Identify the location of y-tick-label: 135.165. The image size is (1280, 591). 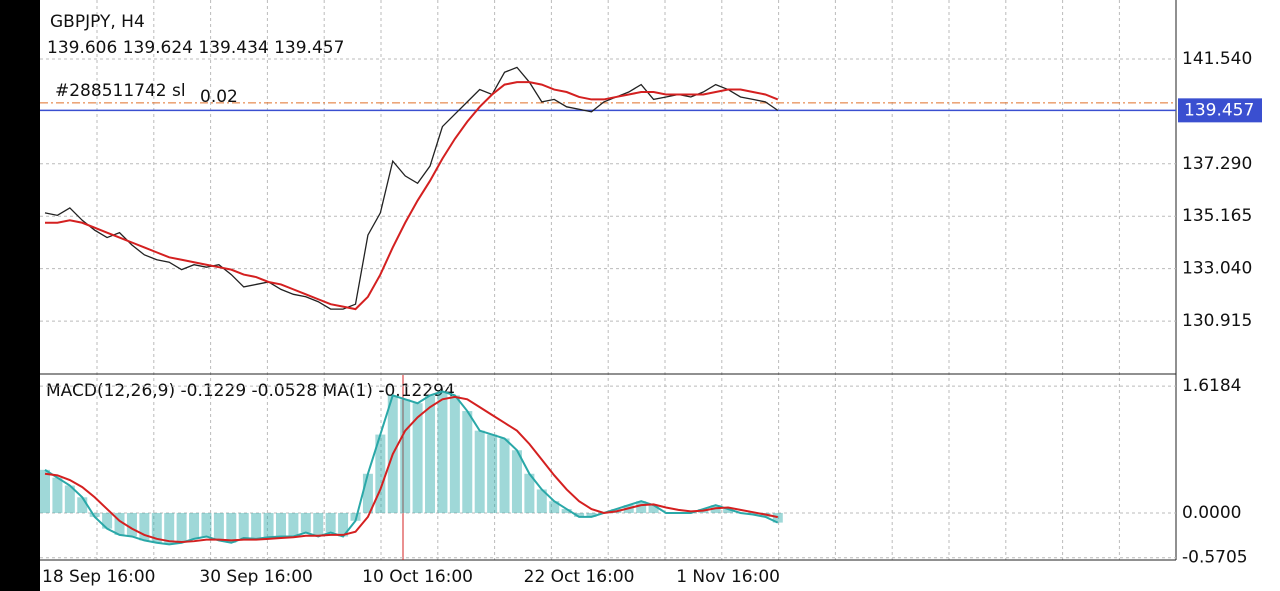
(1217, 216).